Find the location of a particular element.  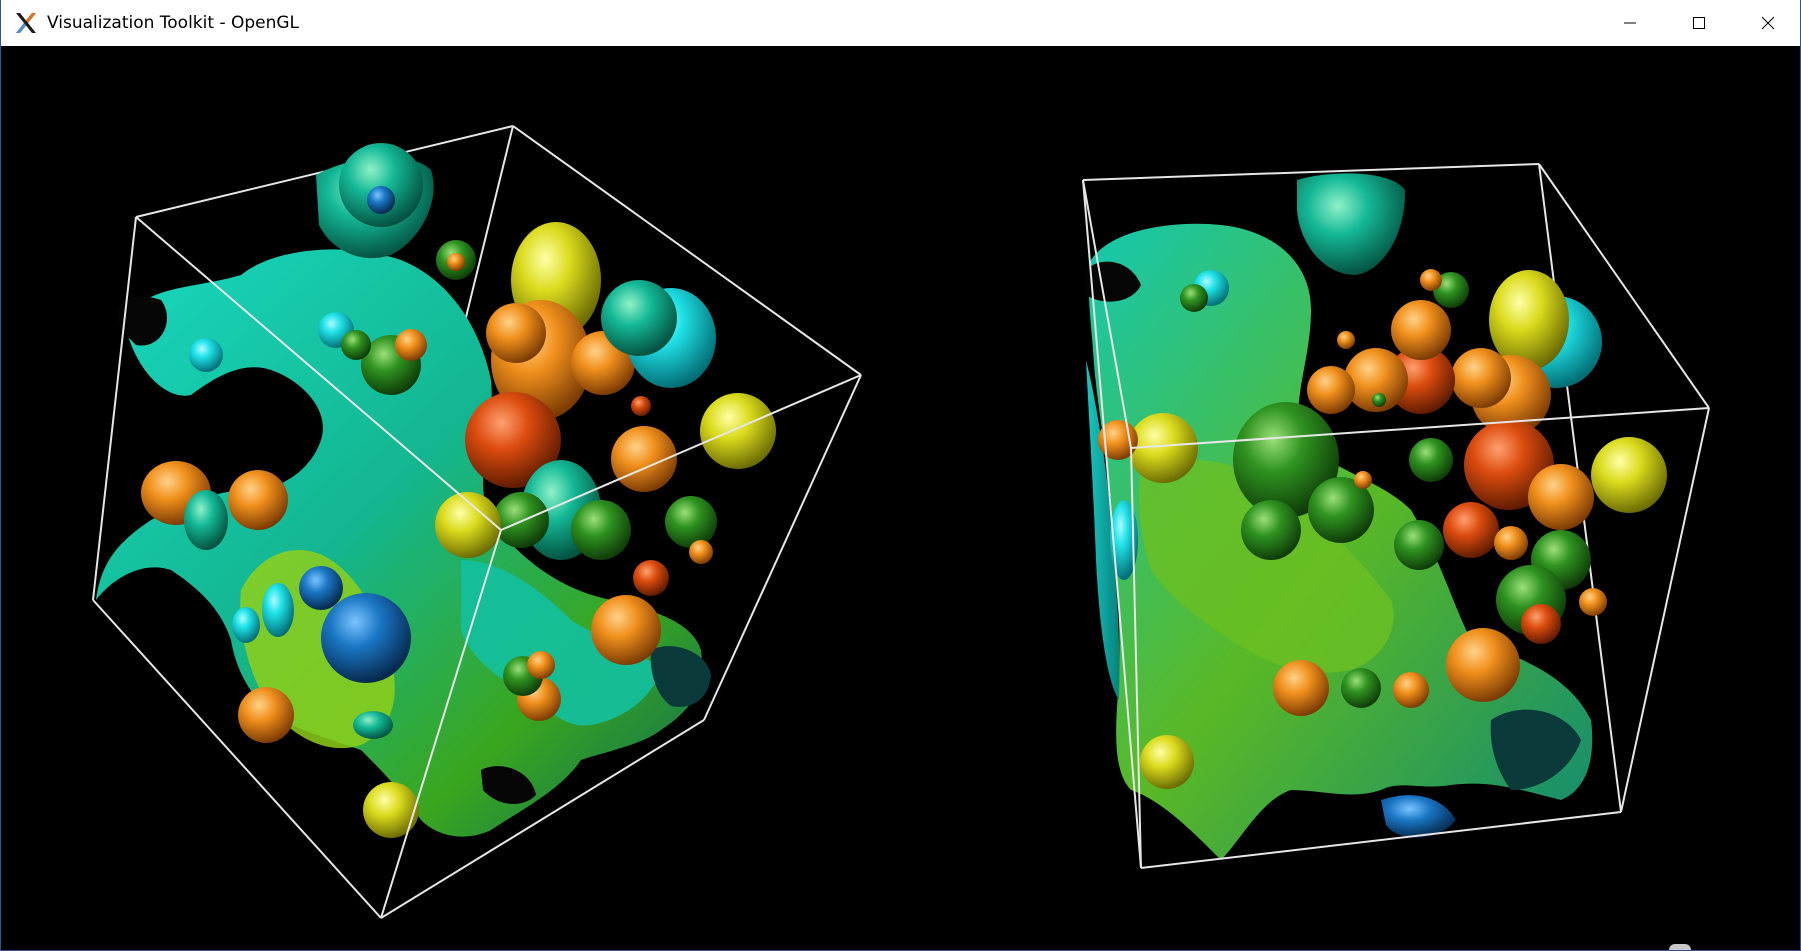

minimize-button is located at coordinates (1629, 23).